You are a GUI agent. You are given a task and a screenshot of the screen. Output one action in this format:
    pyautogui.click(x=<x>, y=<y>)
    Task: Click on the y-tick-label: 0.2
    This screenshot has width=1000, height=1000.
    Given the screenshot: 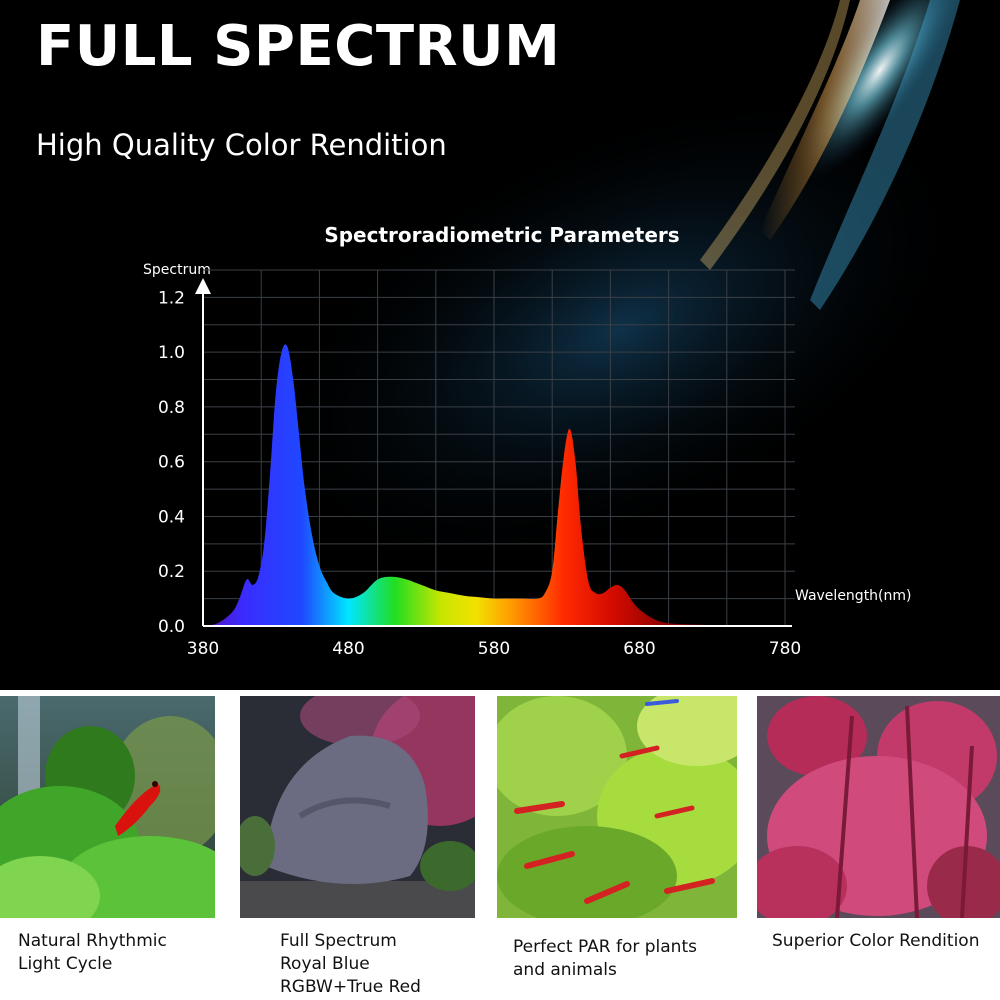 What is the action you would take?
    pyautogui.click(x=171, y=572)
    